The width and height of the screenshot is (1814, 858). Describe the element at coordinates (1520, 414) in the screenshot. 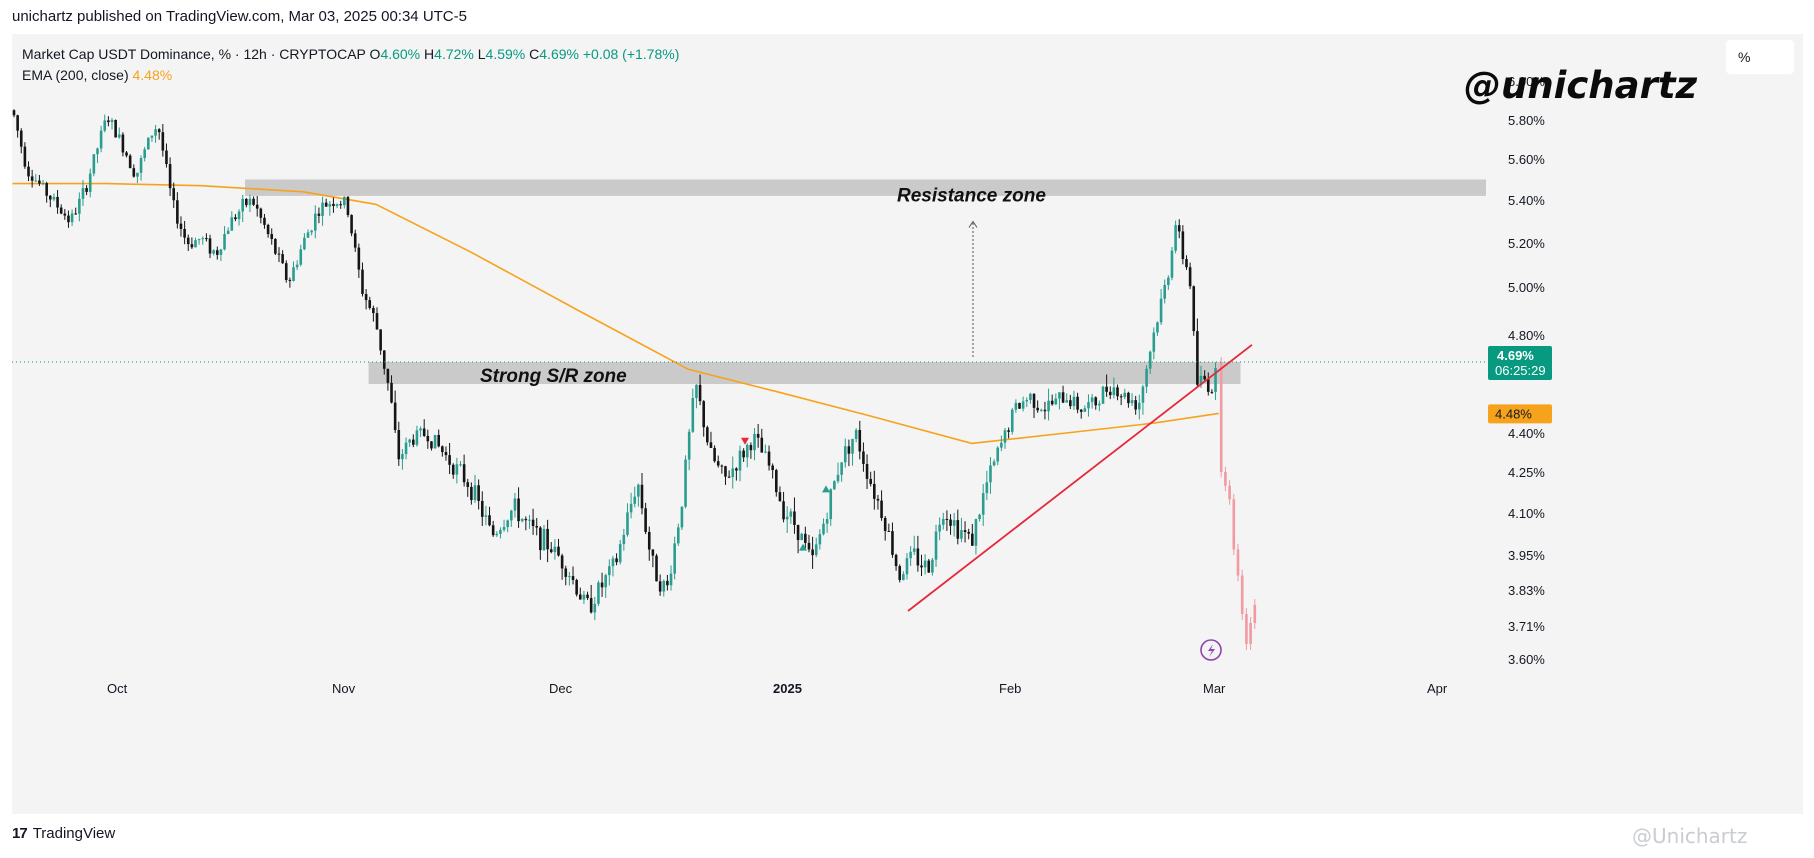

I see `ema-price-box` at that location.